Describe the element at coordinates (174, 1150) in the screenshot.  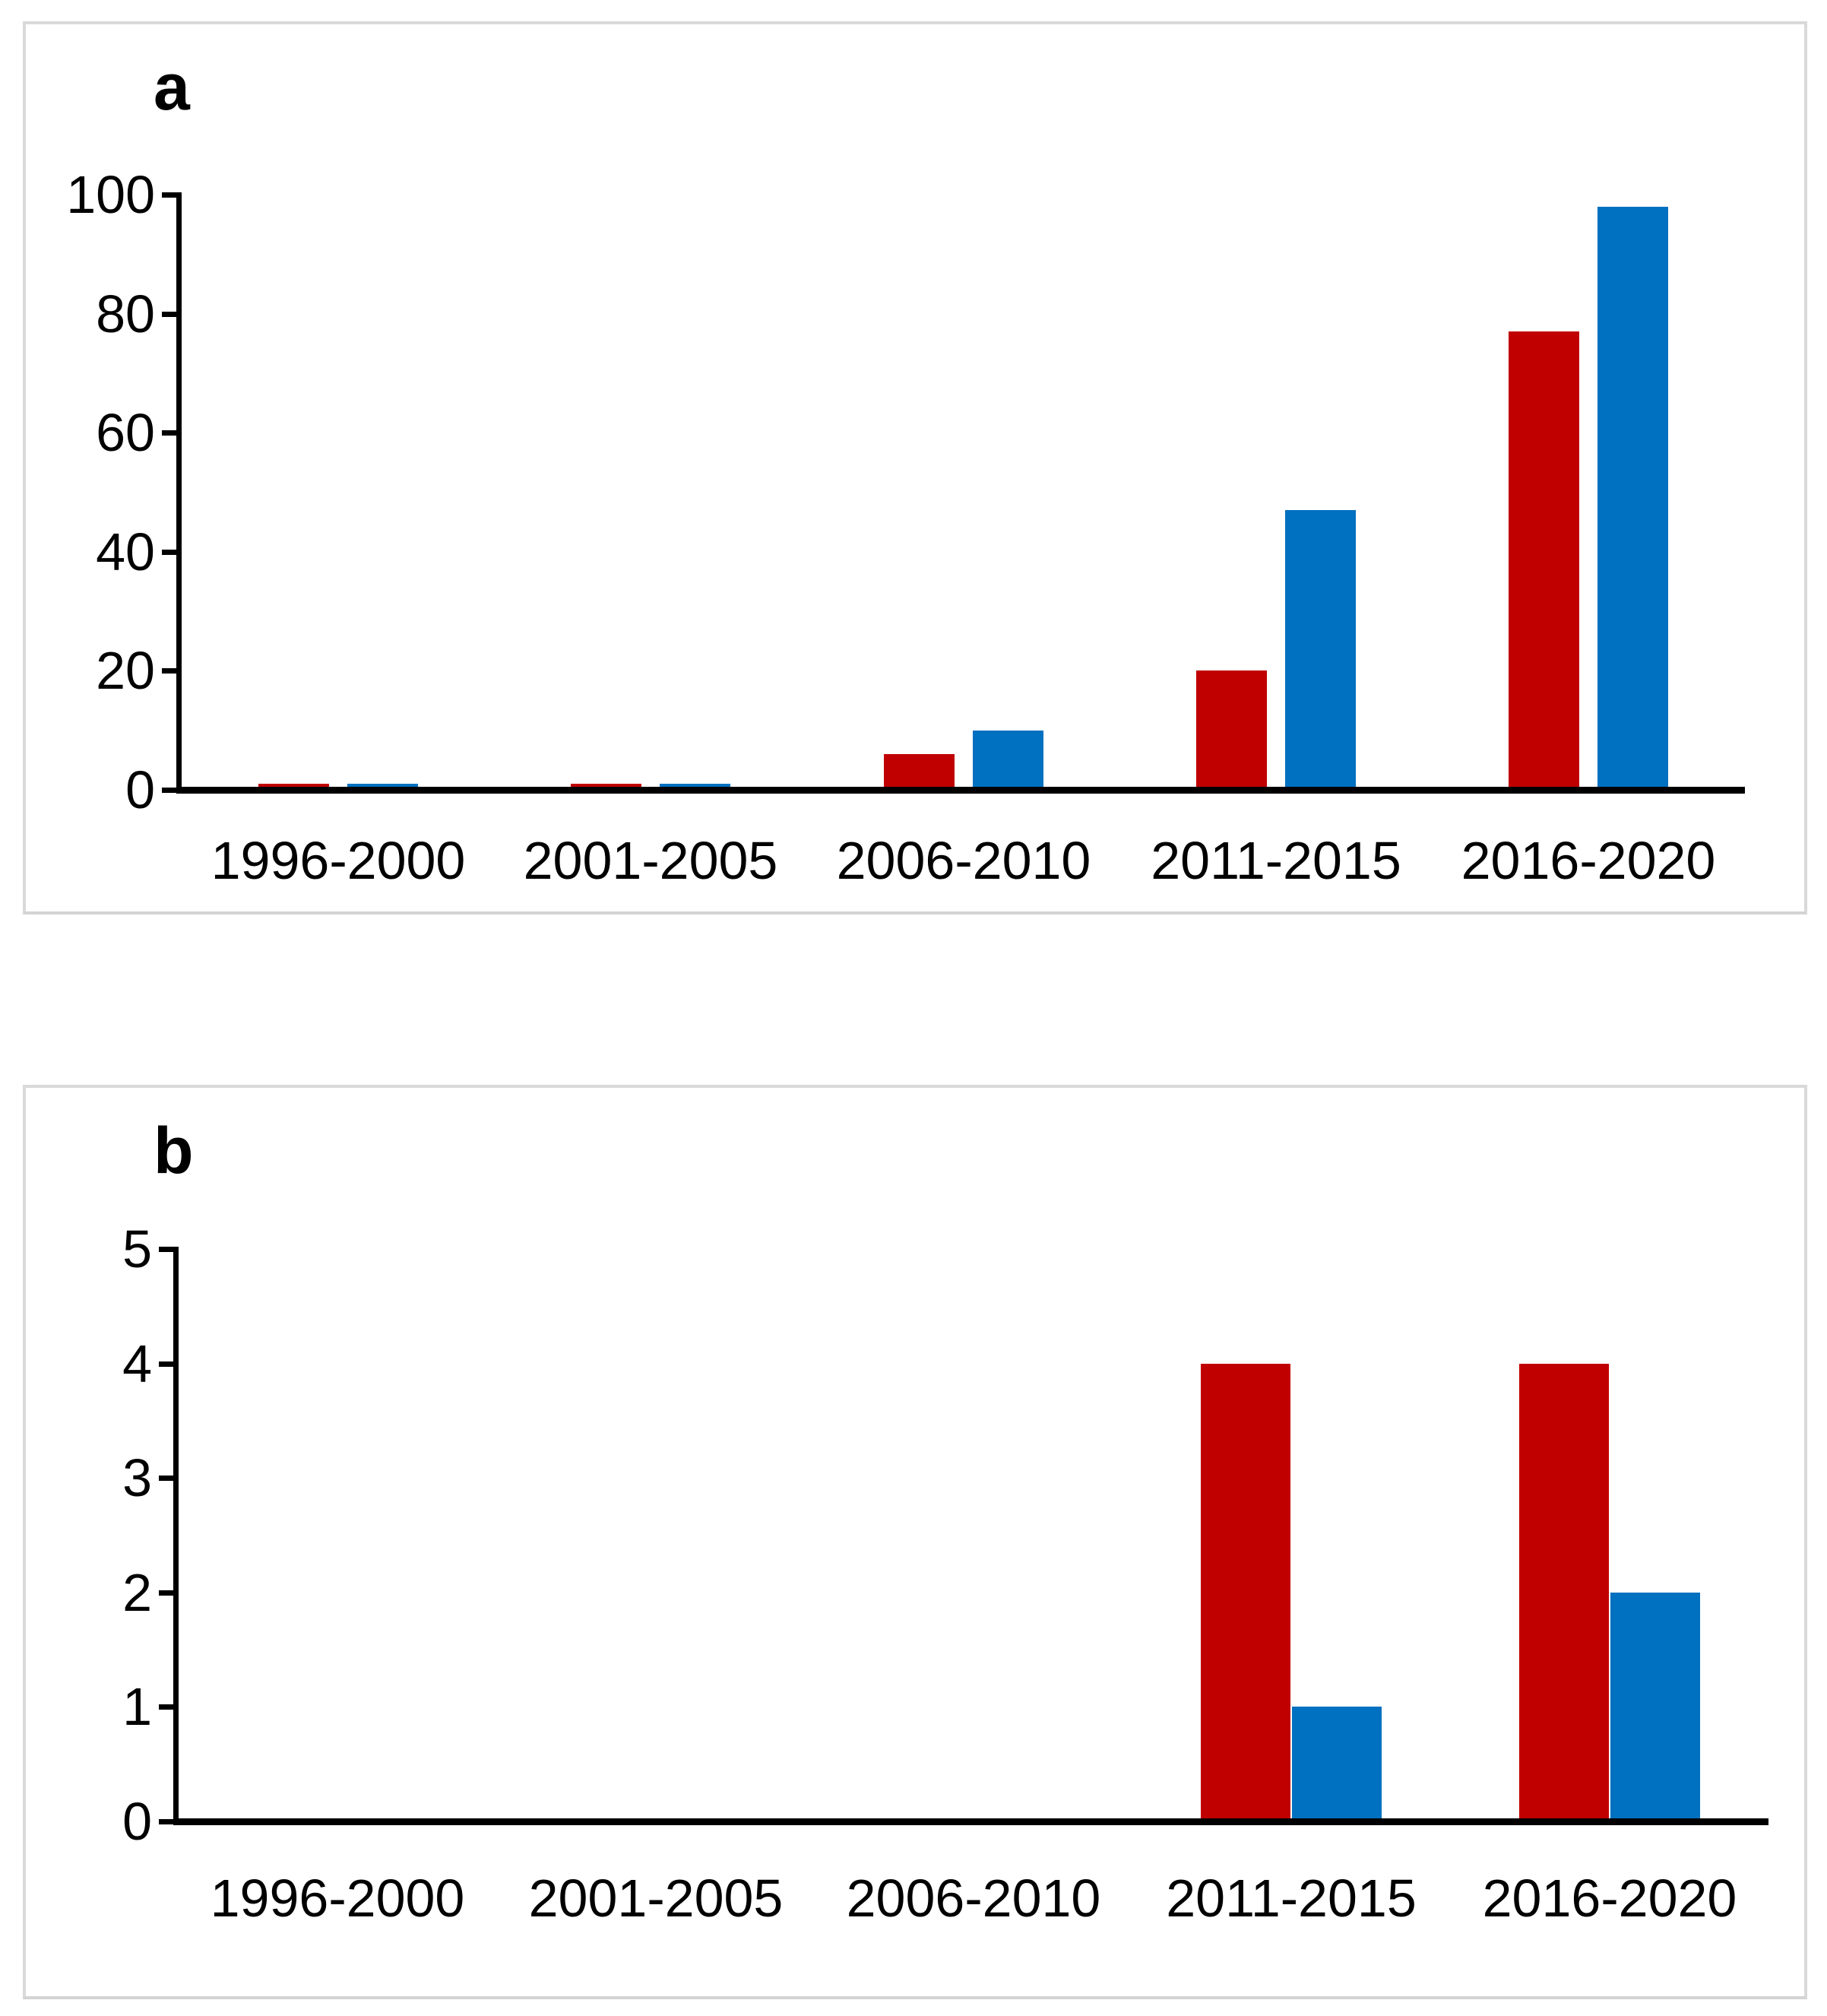
I see `chart-b-label: b` at that location.